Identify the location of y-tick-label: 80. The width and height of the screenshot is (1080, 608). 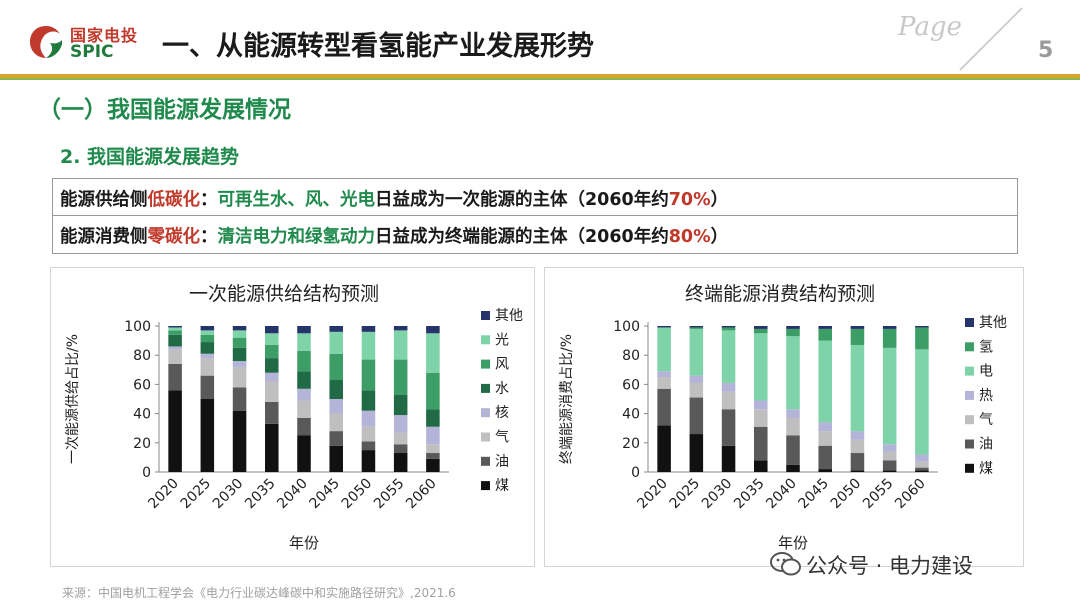
(631, 356).